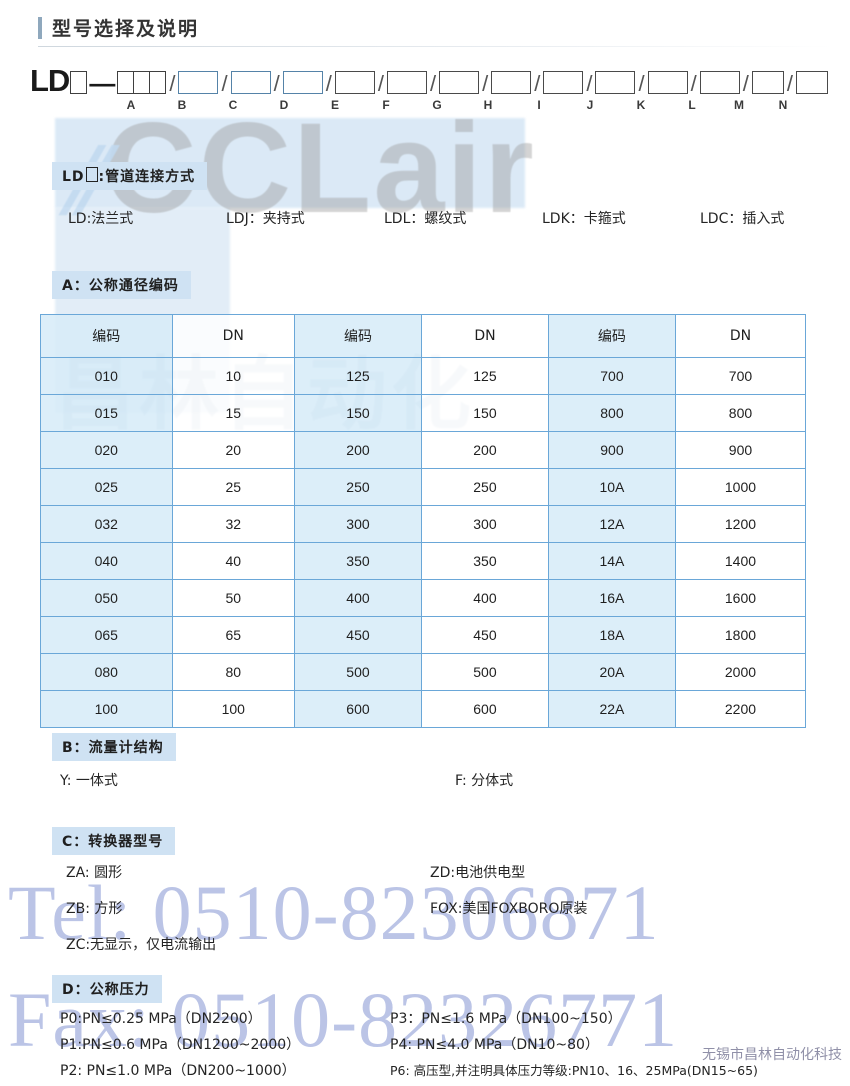  Describe the element at coordinates (40, 27) in the screenshot. I see `title-accent-bar` at that location.